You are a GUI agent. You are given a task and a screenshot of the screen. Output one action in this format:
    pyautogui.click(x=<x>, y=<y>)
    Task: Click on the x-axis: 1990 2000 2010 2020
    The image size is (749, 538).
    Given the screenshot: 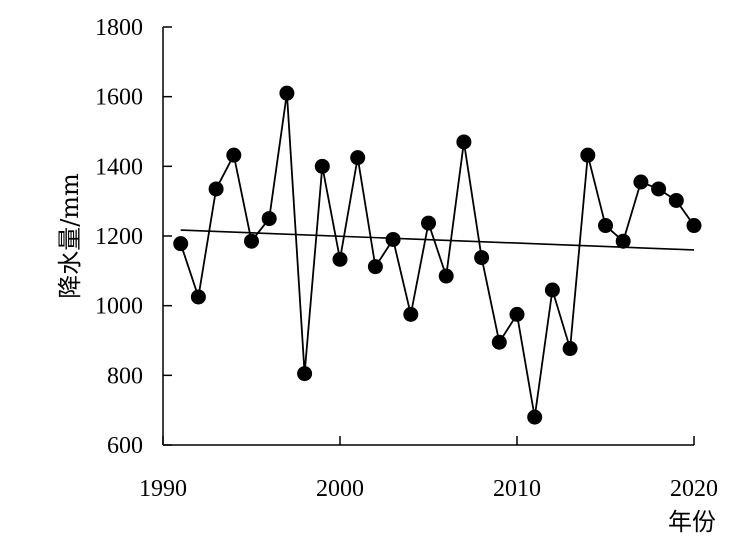 What is the action you would take?
    pyautogui.click(x=428, y=469)
    